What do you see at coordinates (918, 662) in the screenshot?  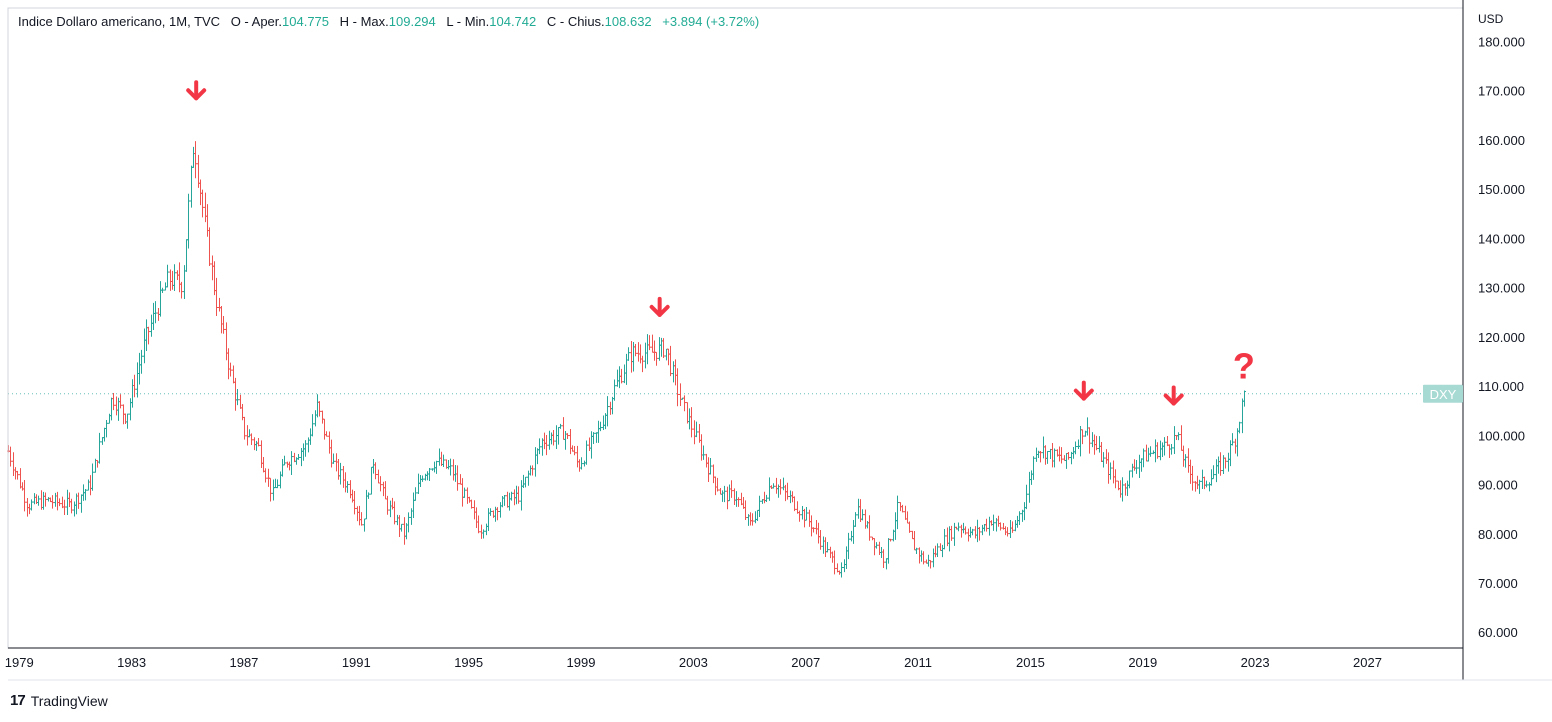 I see `x-tick-label: 2011` at bounding box center [918, 662].